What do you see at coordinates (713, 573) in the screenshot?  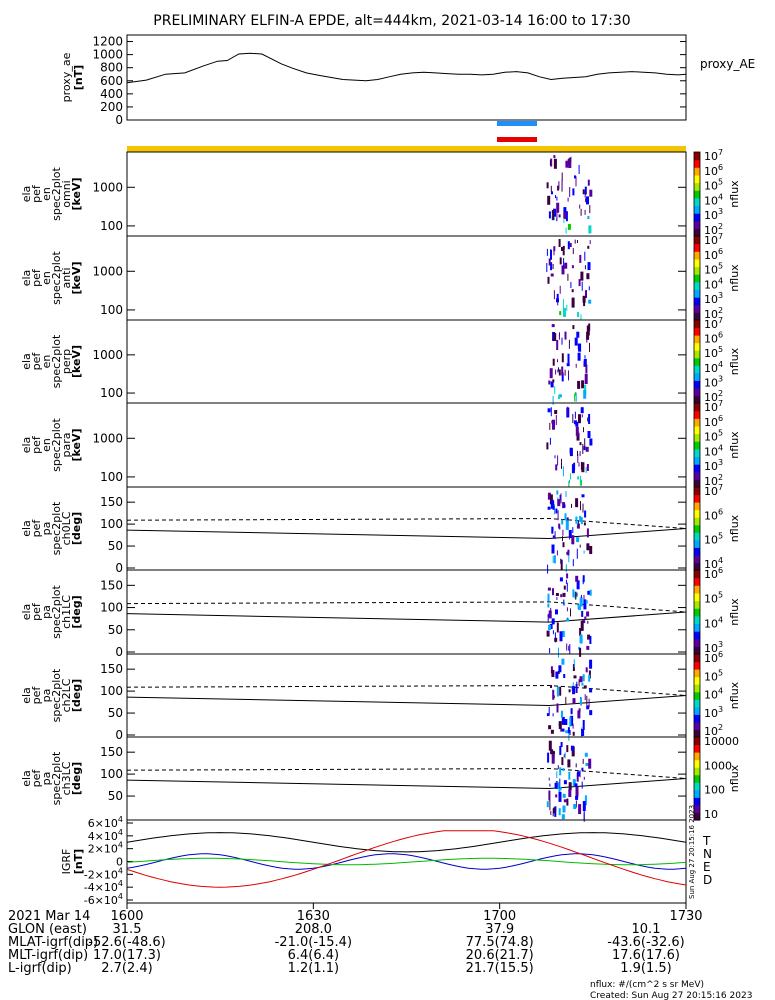 I see `colorbar-tick-label: 10⁶` at bounding box center [713, 573].